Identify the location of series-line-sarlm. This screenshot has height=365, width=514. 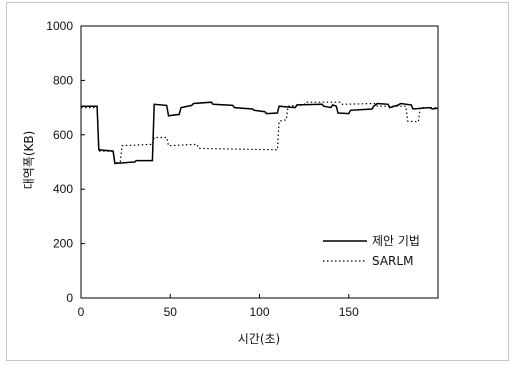
(259, 133).